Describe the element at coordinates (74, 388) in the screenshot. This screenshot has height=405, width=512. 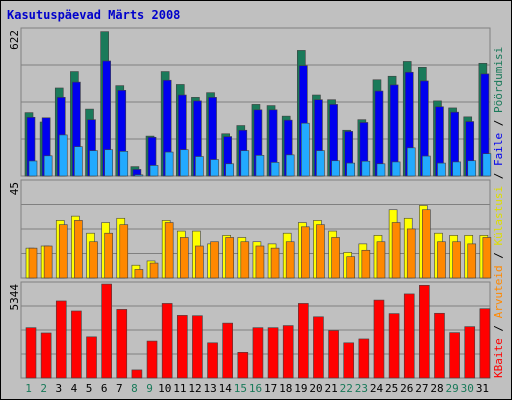
I see `day-label: 4` at that location.